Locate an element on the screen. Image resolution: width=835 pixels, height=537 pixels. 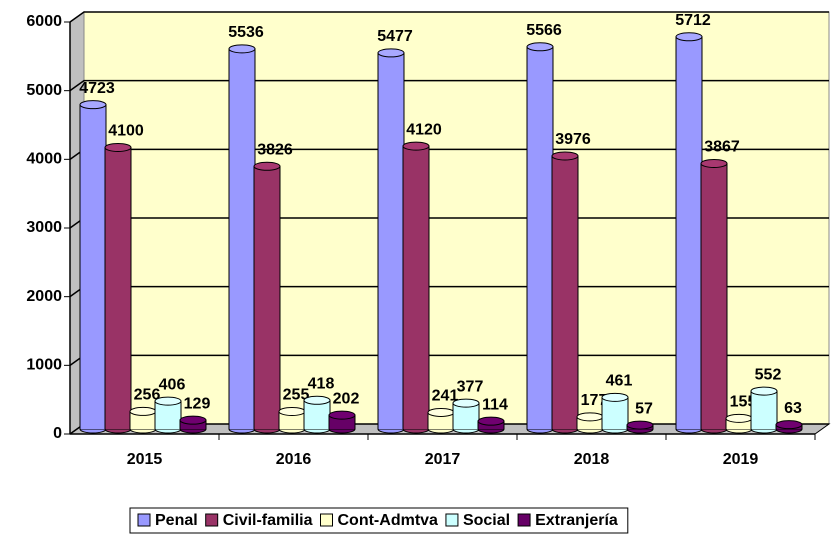
data-label: 552 is located at coordinates (768, 374).